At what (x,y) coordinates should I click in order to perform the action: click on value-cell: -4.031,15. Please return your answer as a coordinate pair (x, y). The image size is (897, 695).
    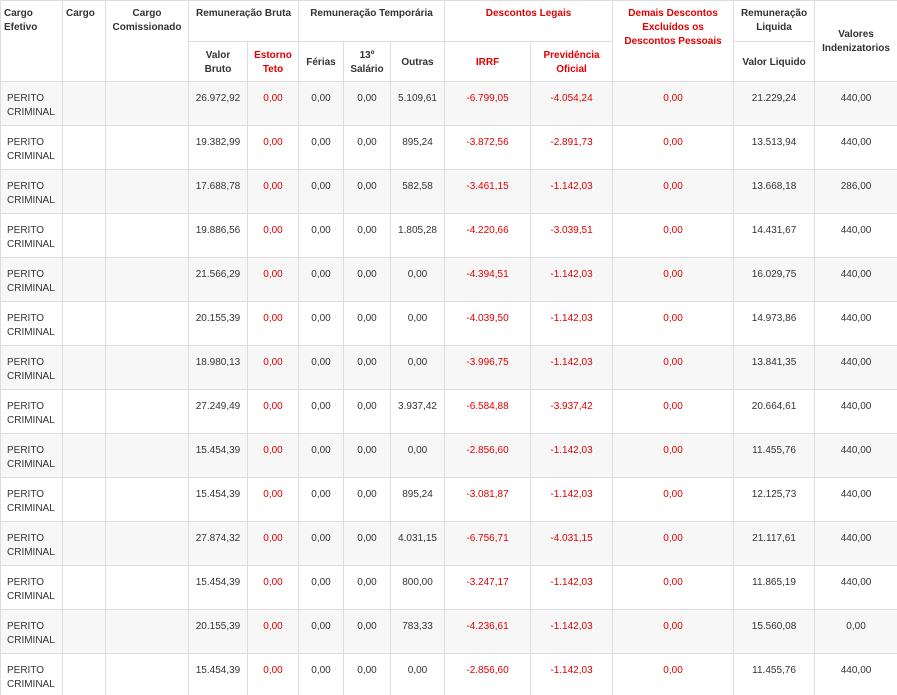
    Looking at the image, I should click on (572, 543).